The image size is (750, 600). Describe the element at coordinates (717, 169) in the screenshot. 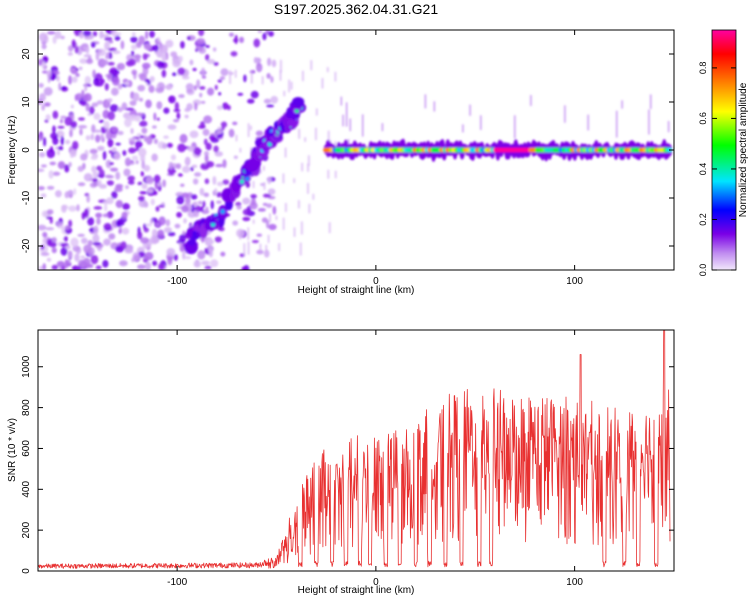

I see `colorbar-ticks: 0.0 0.2 0.4 0.6 0.8` at that location.